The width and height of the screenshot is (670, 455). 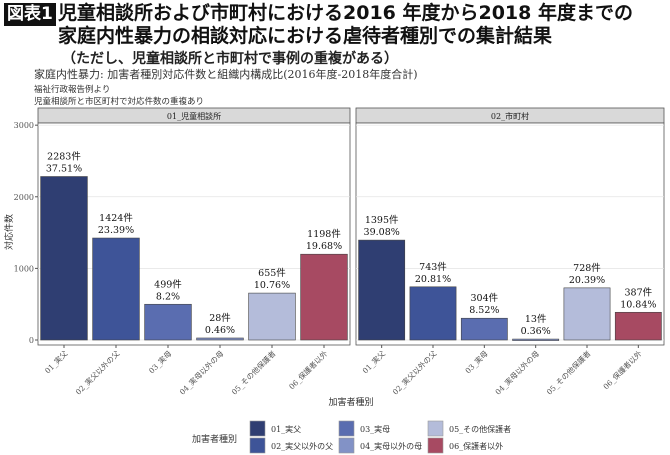 I want to click on title-line-1: 児童相談所および市町村における2016 年度から2018 年度までの, so click(x=345, y=13).